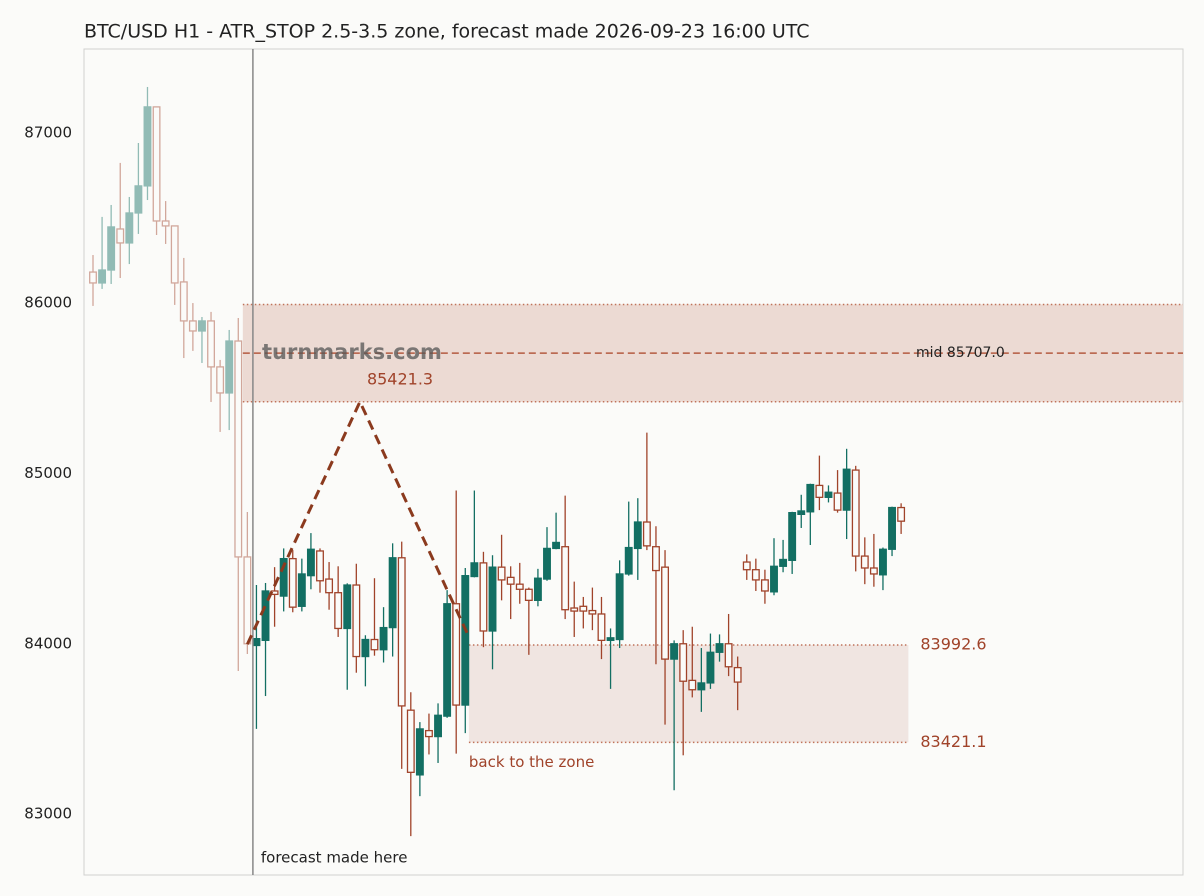 The height and width of the screenshot is (896, 1204). What do you see at coordinates (400, 378) in the screenshot?
I see `peak-label: 85421.3` at bounding box center [400, 378].